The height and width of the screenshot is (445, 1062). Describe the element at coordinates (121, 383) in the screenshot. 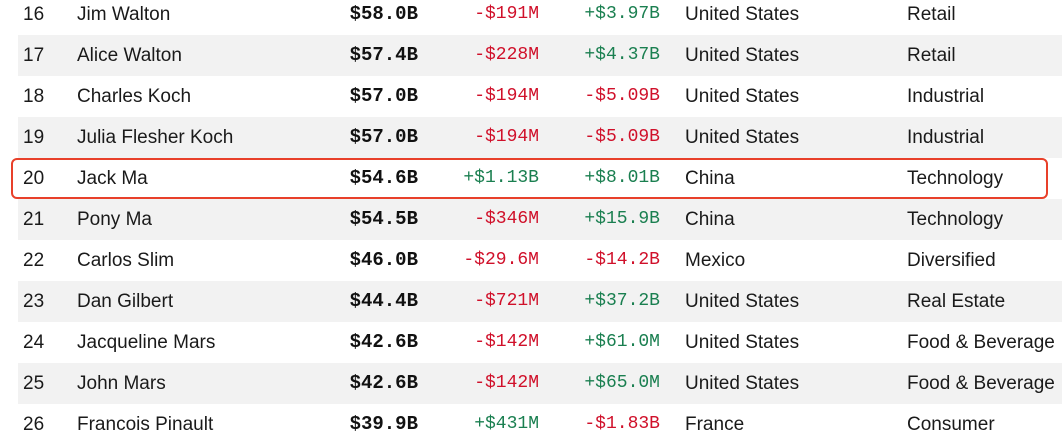

I see `name-cell: John Mars` at that location.